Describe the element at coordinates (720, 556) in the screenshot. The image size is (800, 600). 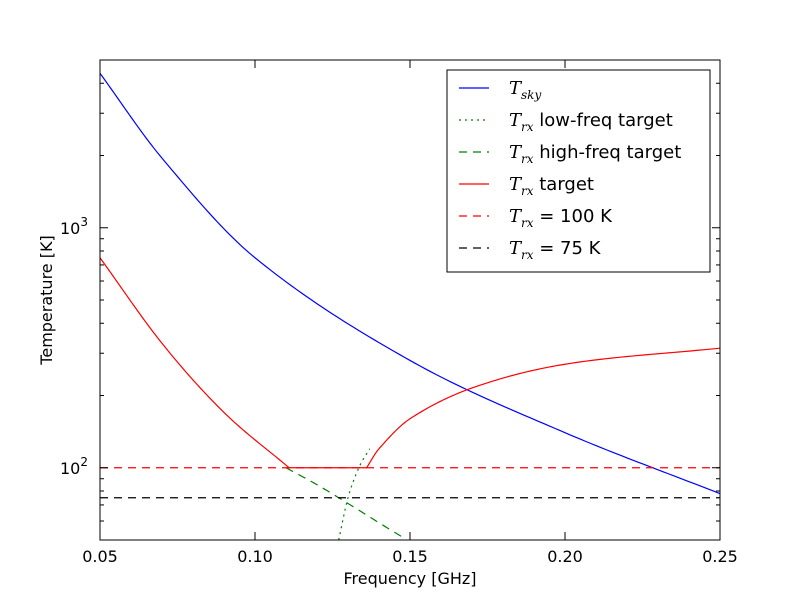
I see `x-tick-label-4: 0.25` at that location.